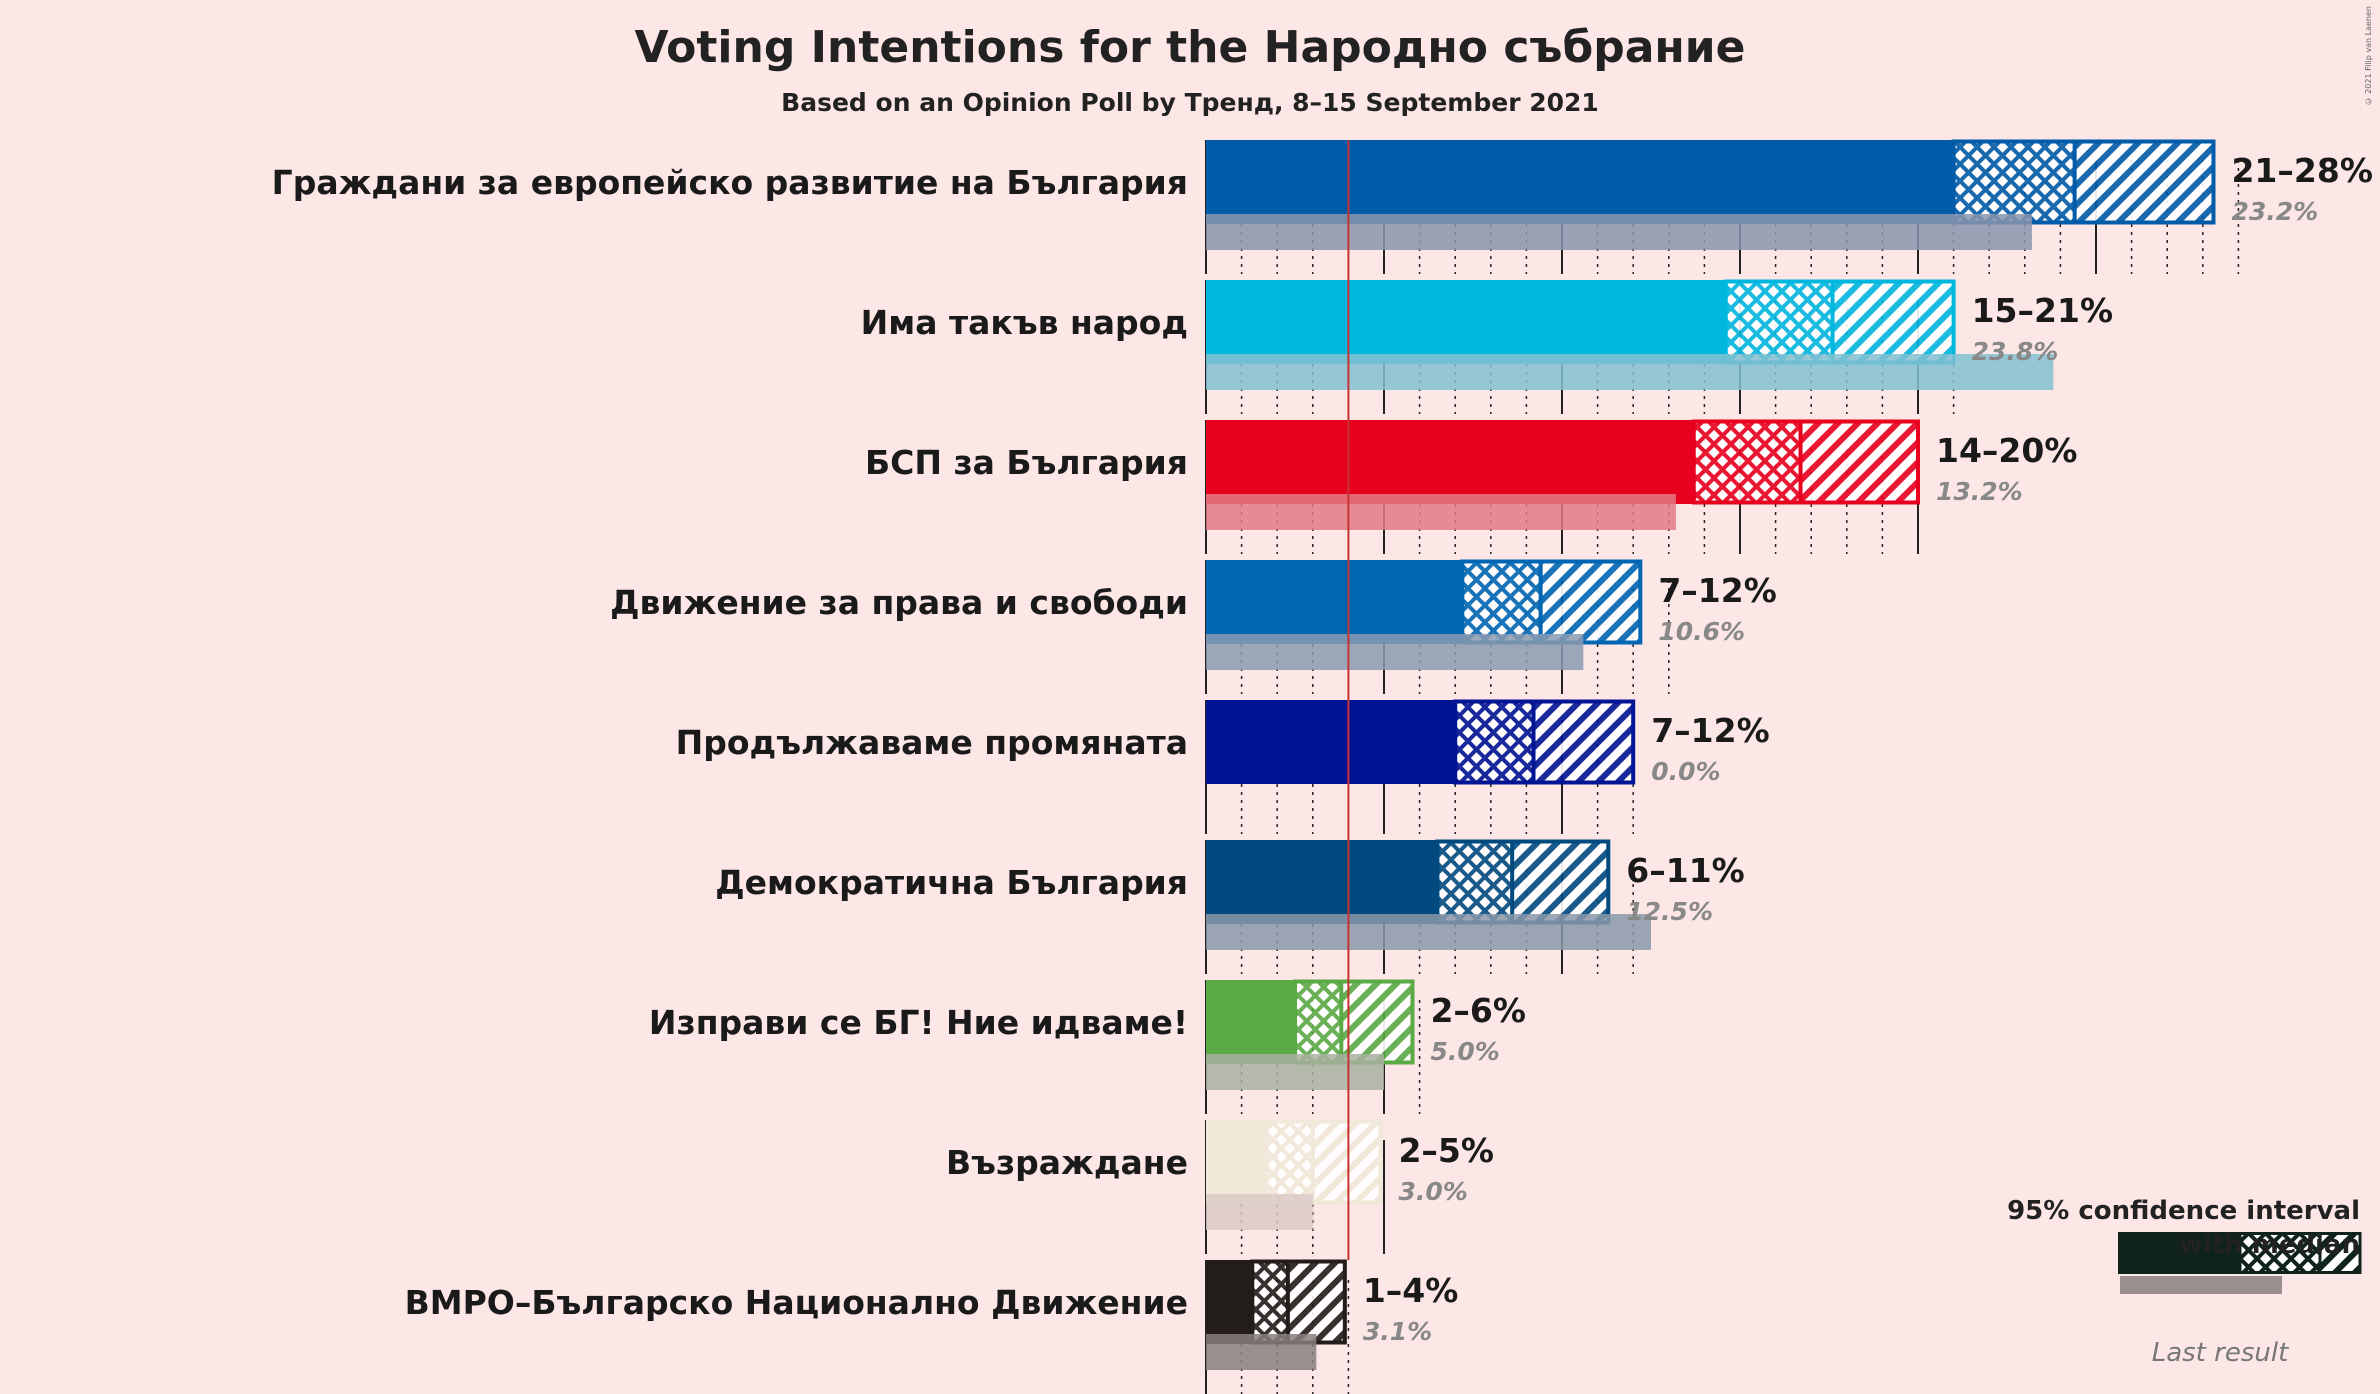  Describe the element at coordinates (1024, 322) in the screenshot. I see `party-label: Има такъв народ` at that location.